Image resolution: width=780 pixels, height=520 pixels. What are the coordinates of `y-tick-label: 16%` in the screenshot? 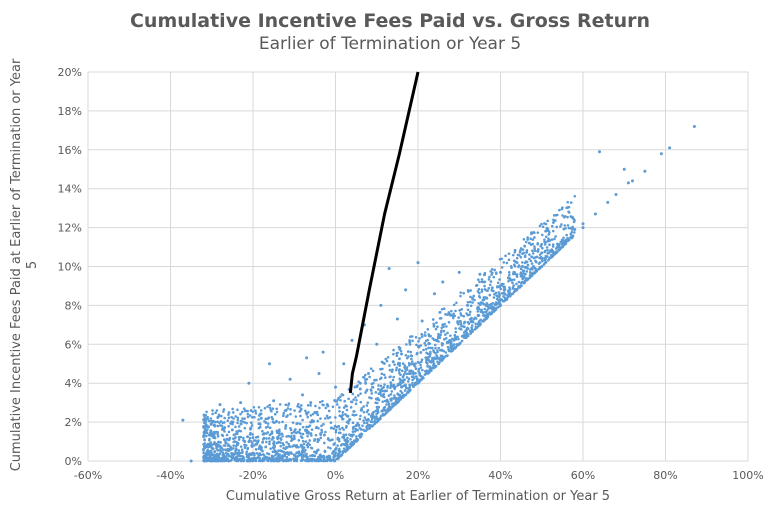 It's located at (70, 150).